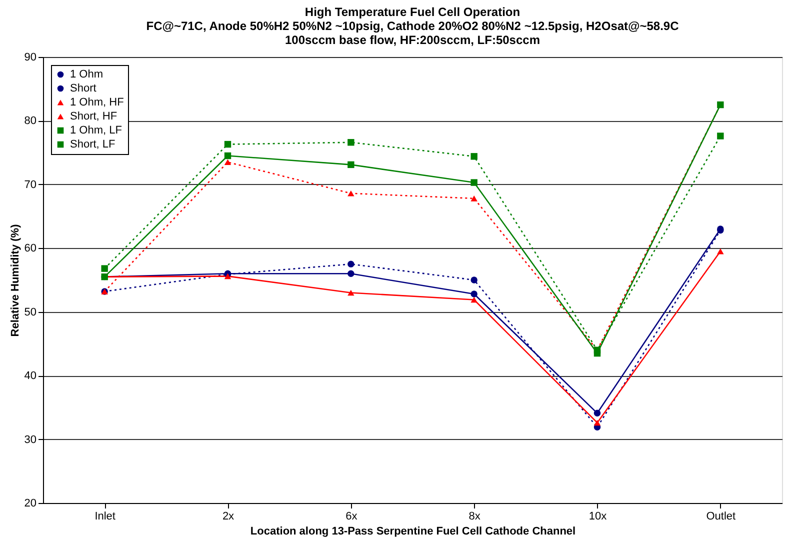 Image resolution: width=812 pixels, height=544 pixels. What do you see at coordinates (94, 116) in the screenshot?
I see `legend-label: Short, HF` at bounding box center [94, 116].